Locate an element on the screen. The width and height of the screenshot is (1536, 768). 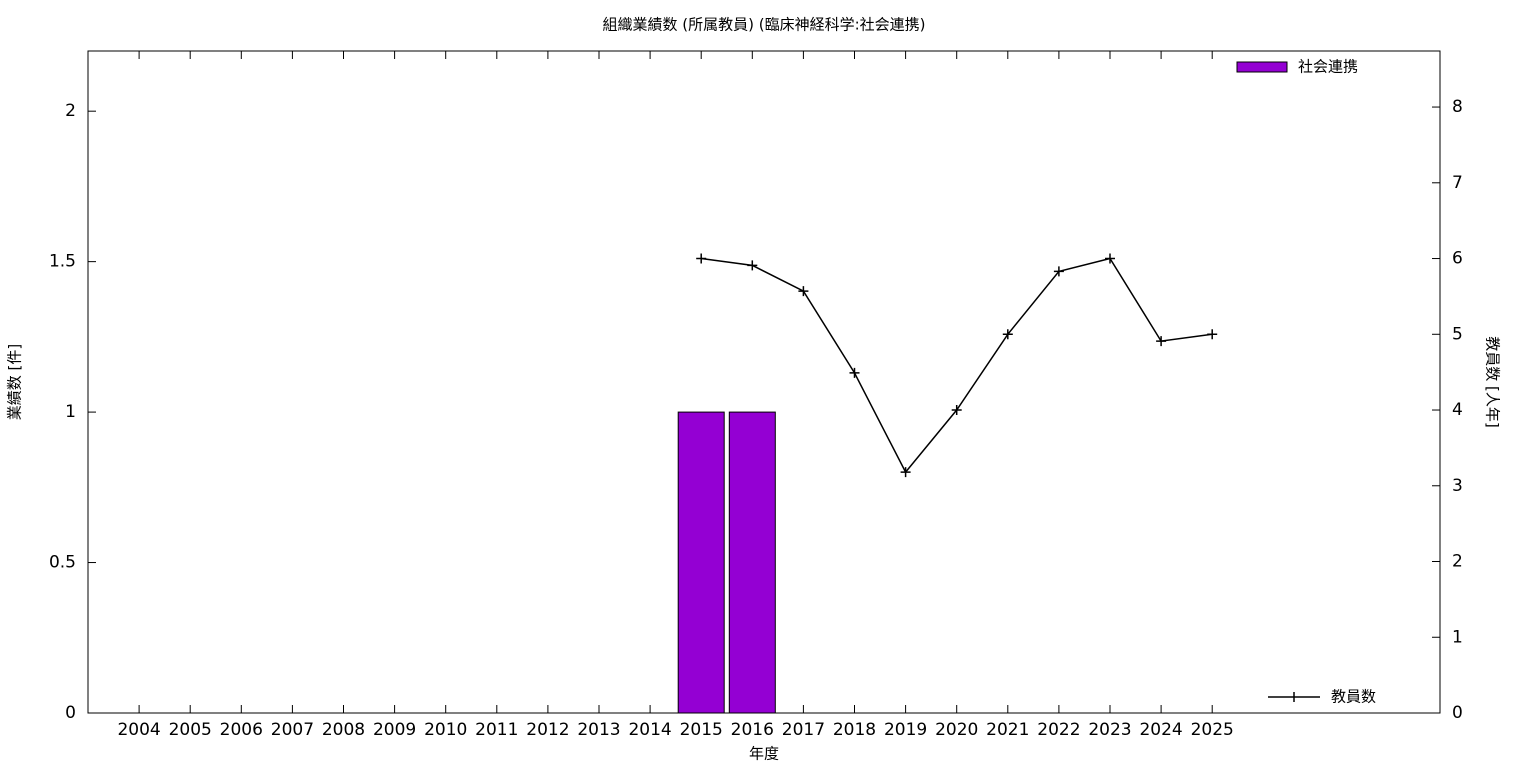
x-tick-label: 2021 is located at coordinates (1007, 730).